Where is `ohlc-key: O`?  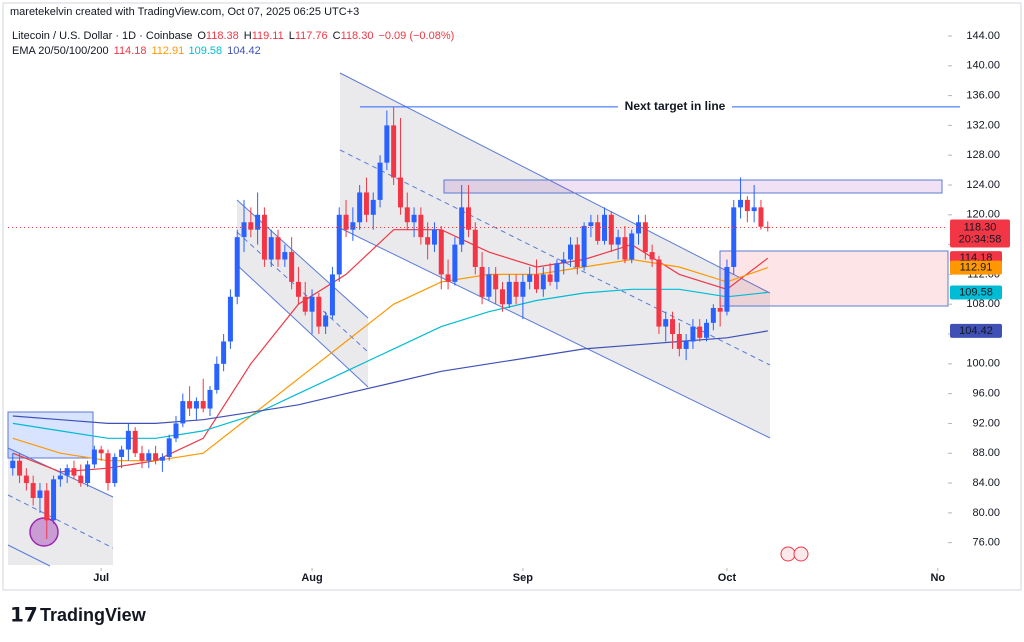 ohlc-key: O is located at coordinates (201, 36).